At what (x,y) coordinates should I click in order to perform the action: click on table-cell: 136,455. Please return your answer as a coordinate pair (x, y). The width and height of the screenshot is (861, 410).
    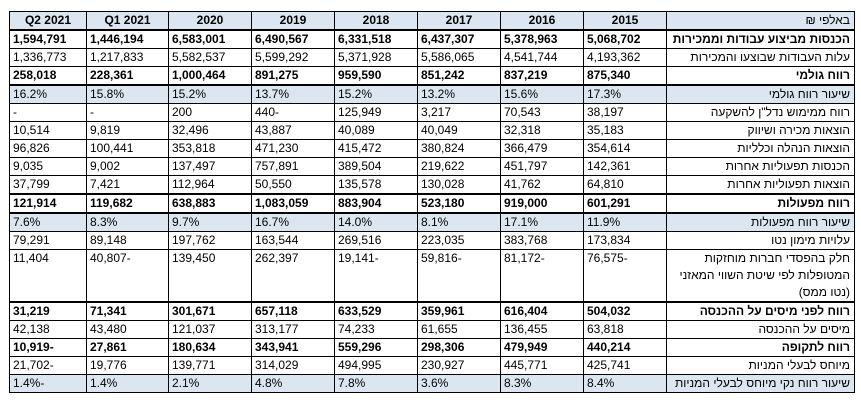
    Looking at the image, I should click on (542, 329).